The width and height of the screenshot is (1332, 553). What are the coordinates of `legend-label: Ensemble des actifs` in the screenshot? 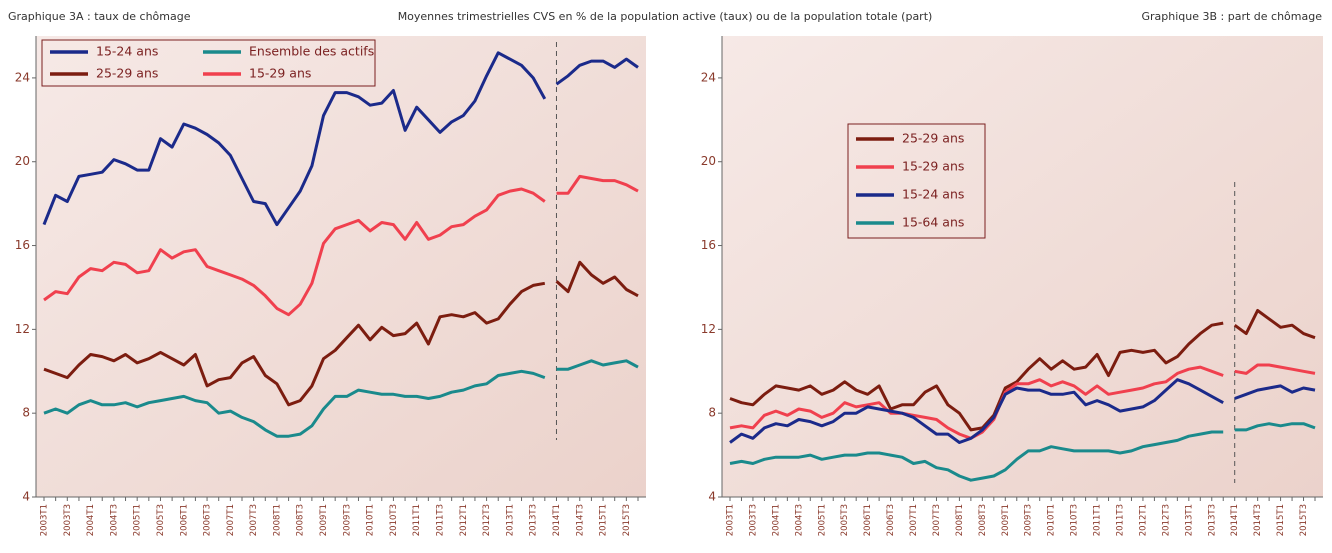 It's located at (311, 51).